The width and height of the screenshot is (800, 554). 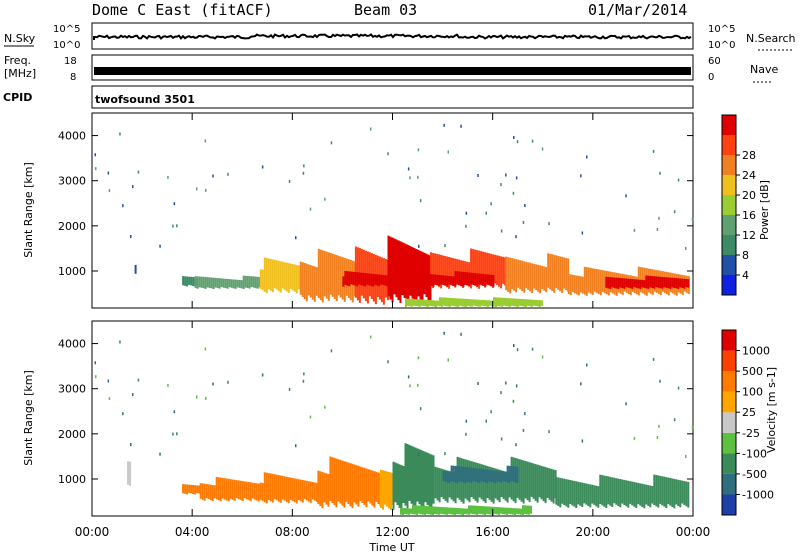 I want to click on nave-tick-bottom: 0, so click(x=711, y=77).